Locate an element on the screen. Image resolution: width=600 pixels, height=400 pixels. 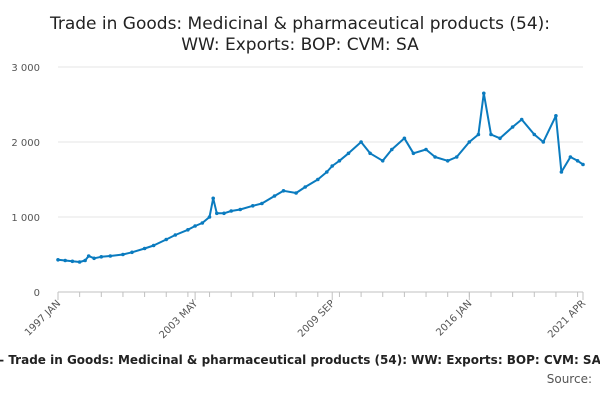
y-tick-label: 2 000 is located at coordinates (25, 143).